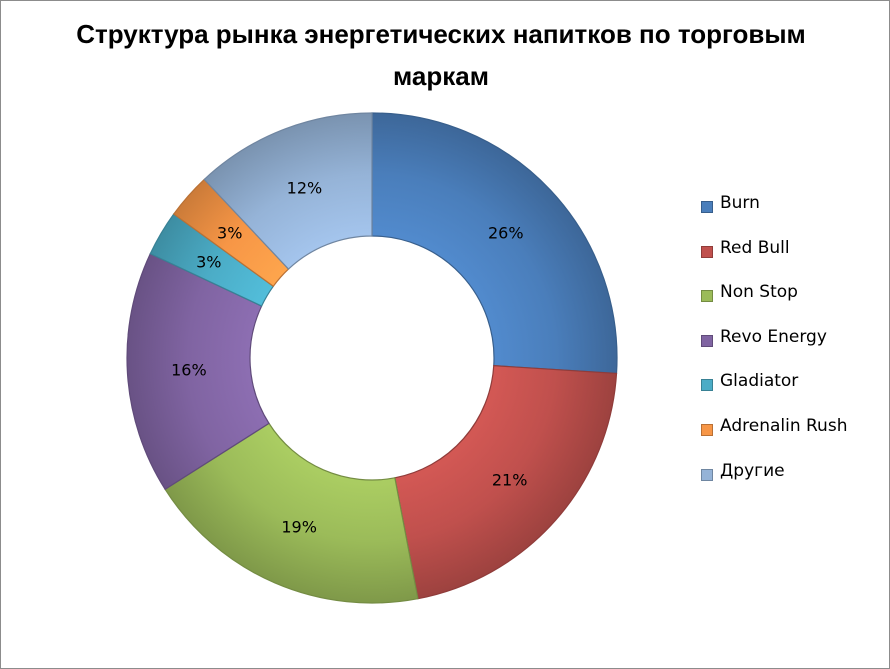  Describe the element at coordinates (510, 479) in the screenshot. I see `data-label-red-bull: 21%` at that location.